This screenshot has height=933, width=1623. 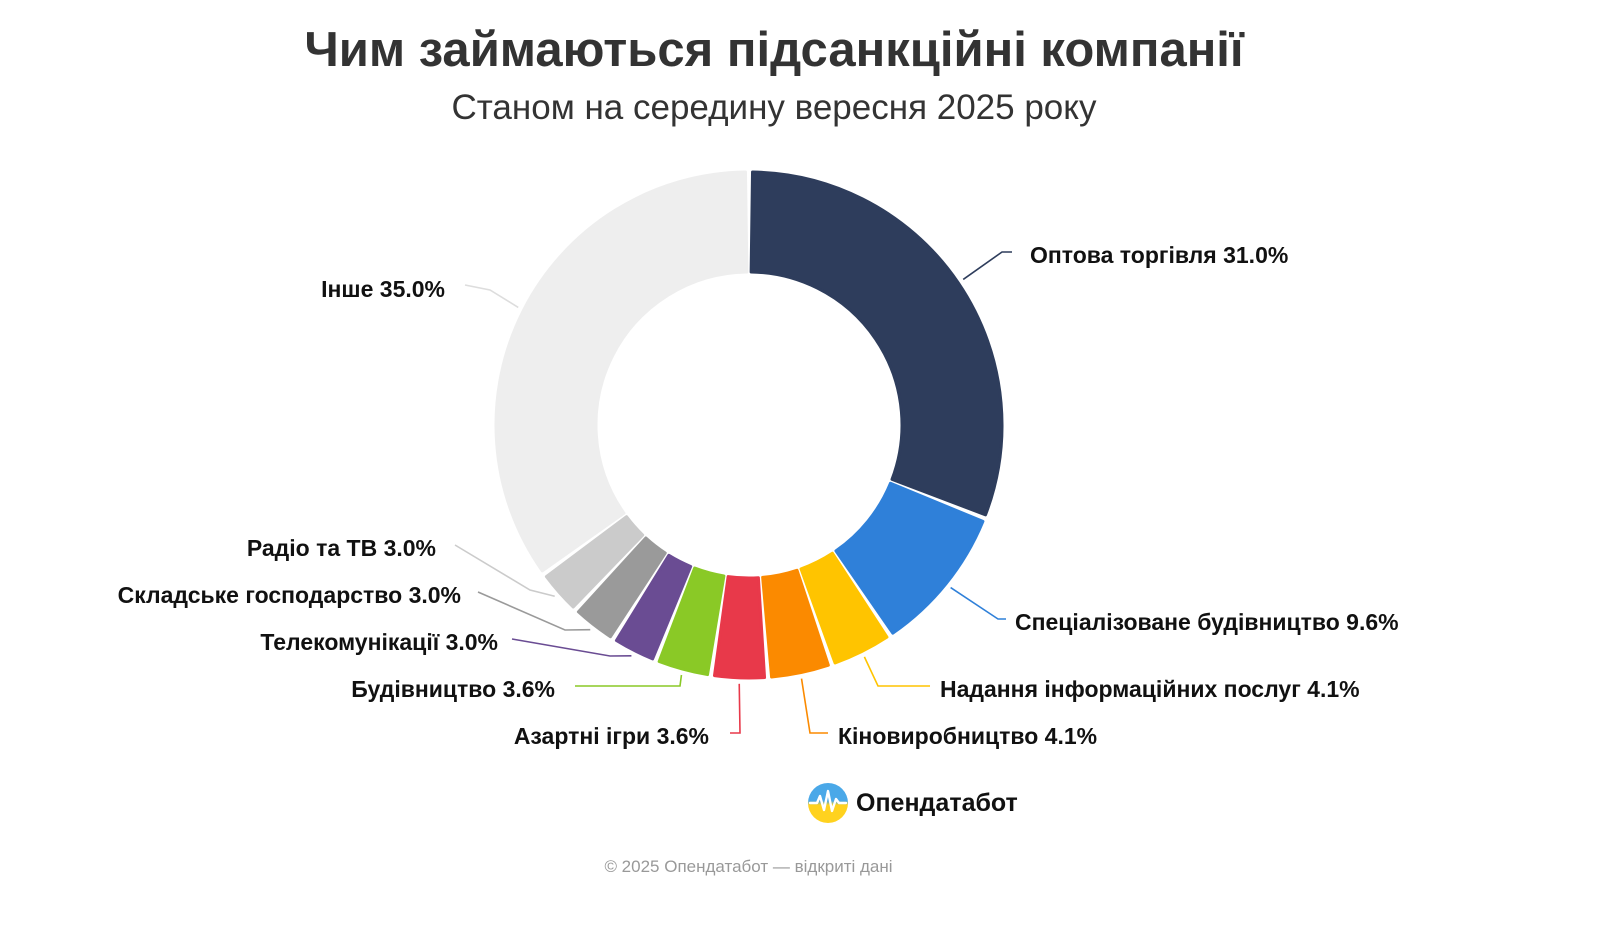 What do you see at coordinates (814, 706) in the screenshot?
I see `leader-line-кіновиробництво` at bounding box center [814, 706].